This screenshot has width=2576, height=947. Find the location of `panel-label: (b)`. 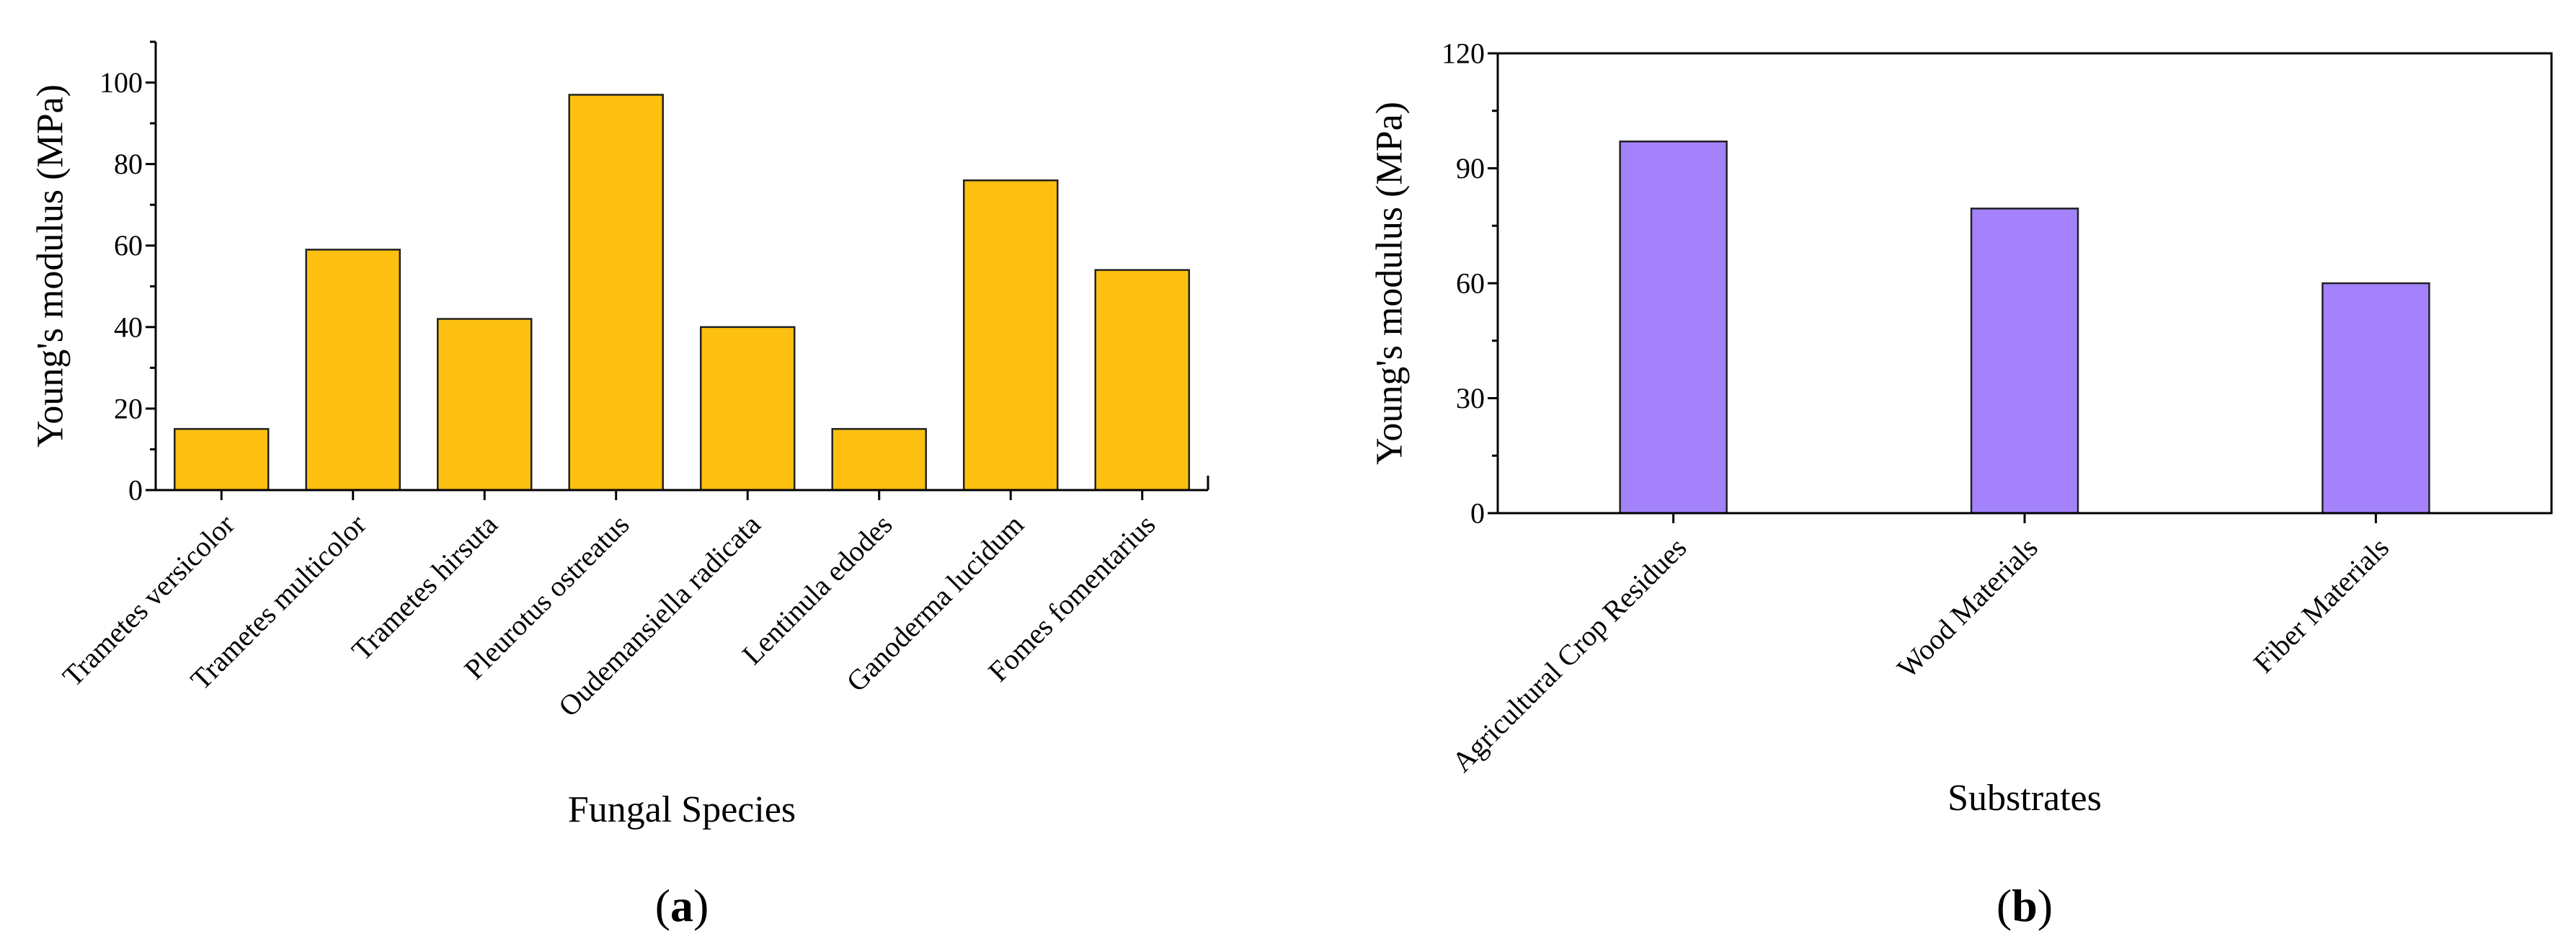

panel-label: (b) is located at coordinates (2025, 905).